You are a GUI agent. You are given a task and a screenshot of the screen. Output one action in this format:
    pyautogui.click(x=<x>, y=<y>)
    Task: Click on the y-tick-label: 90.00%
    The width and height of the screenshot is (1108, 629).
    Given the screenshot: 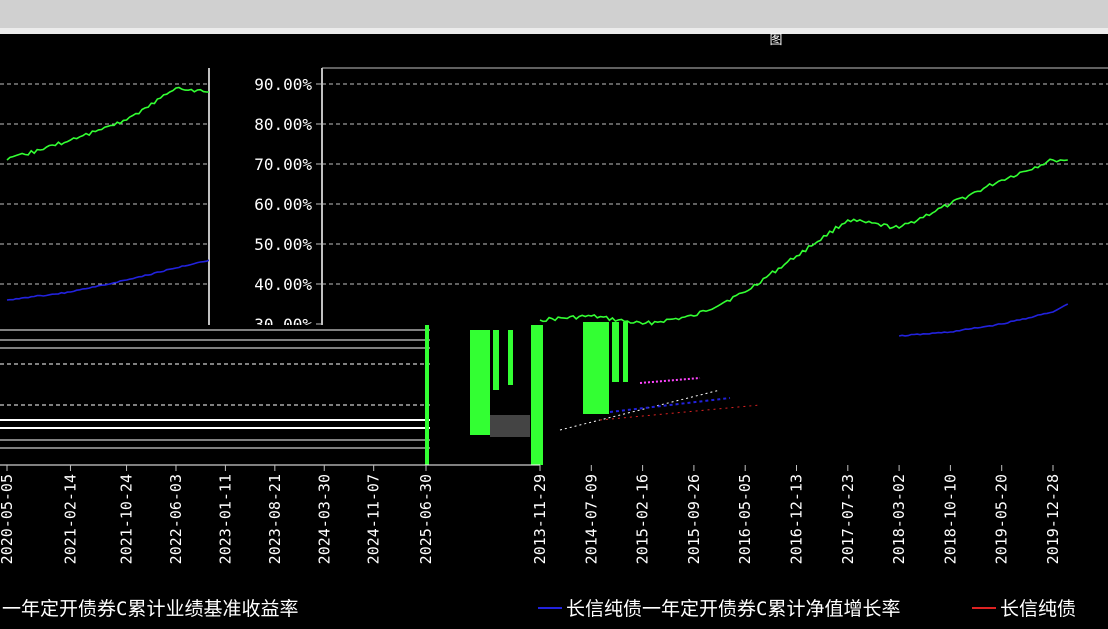 What is the action you would take?
    pyautogui.click(x=283, y=84)
    